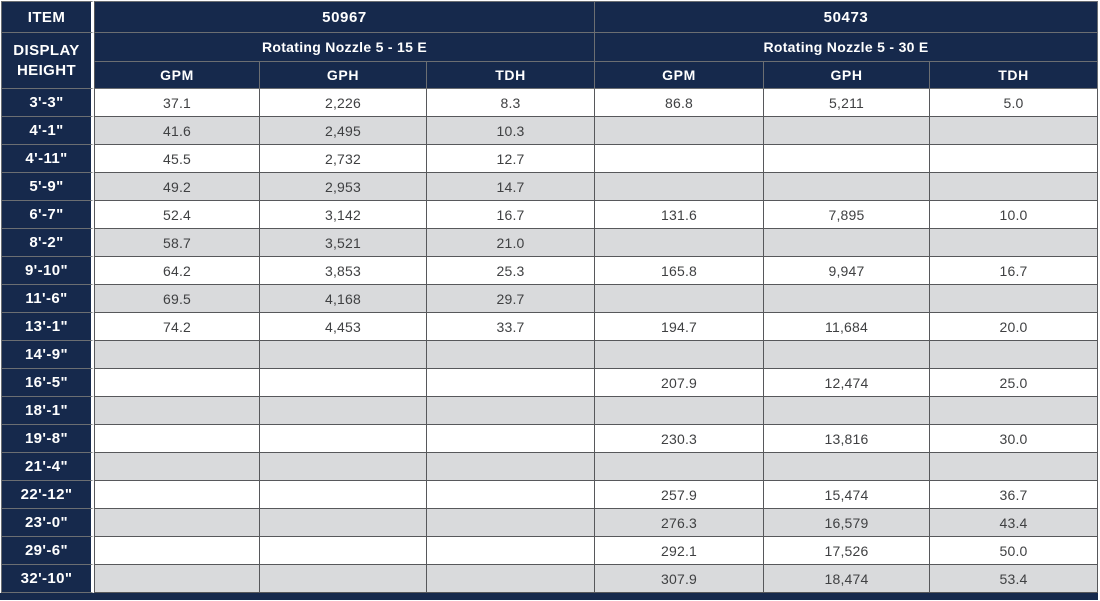 The width and height of the screenshot is (1100, 601). Describe the element at coordinates (1014, 551) in the screenshot. I see `data-cell: 50.0` at that location.